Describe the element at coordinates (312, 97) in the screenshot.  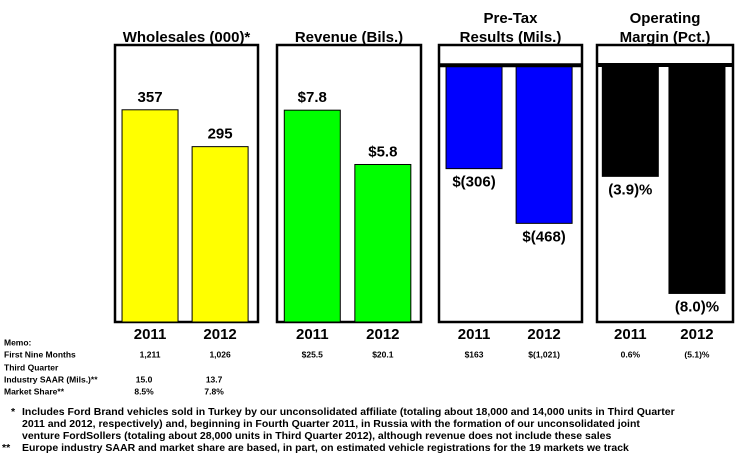
I see `value-label: $7.8` at that location.